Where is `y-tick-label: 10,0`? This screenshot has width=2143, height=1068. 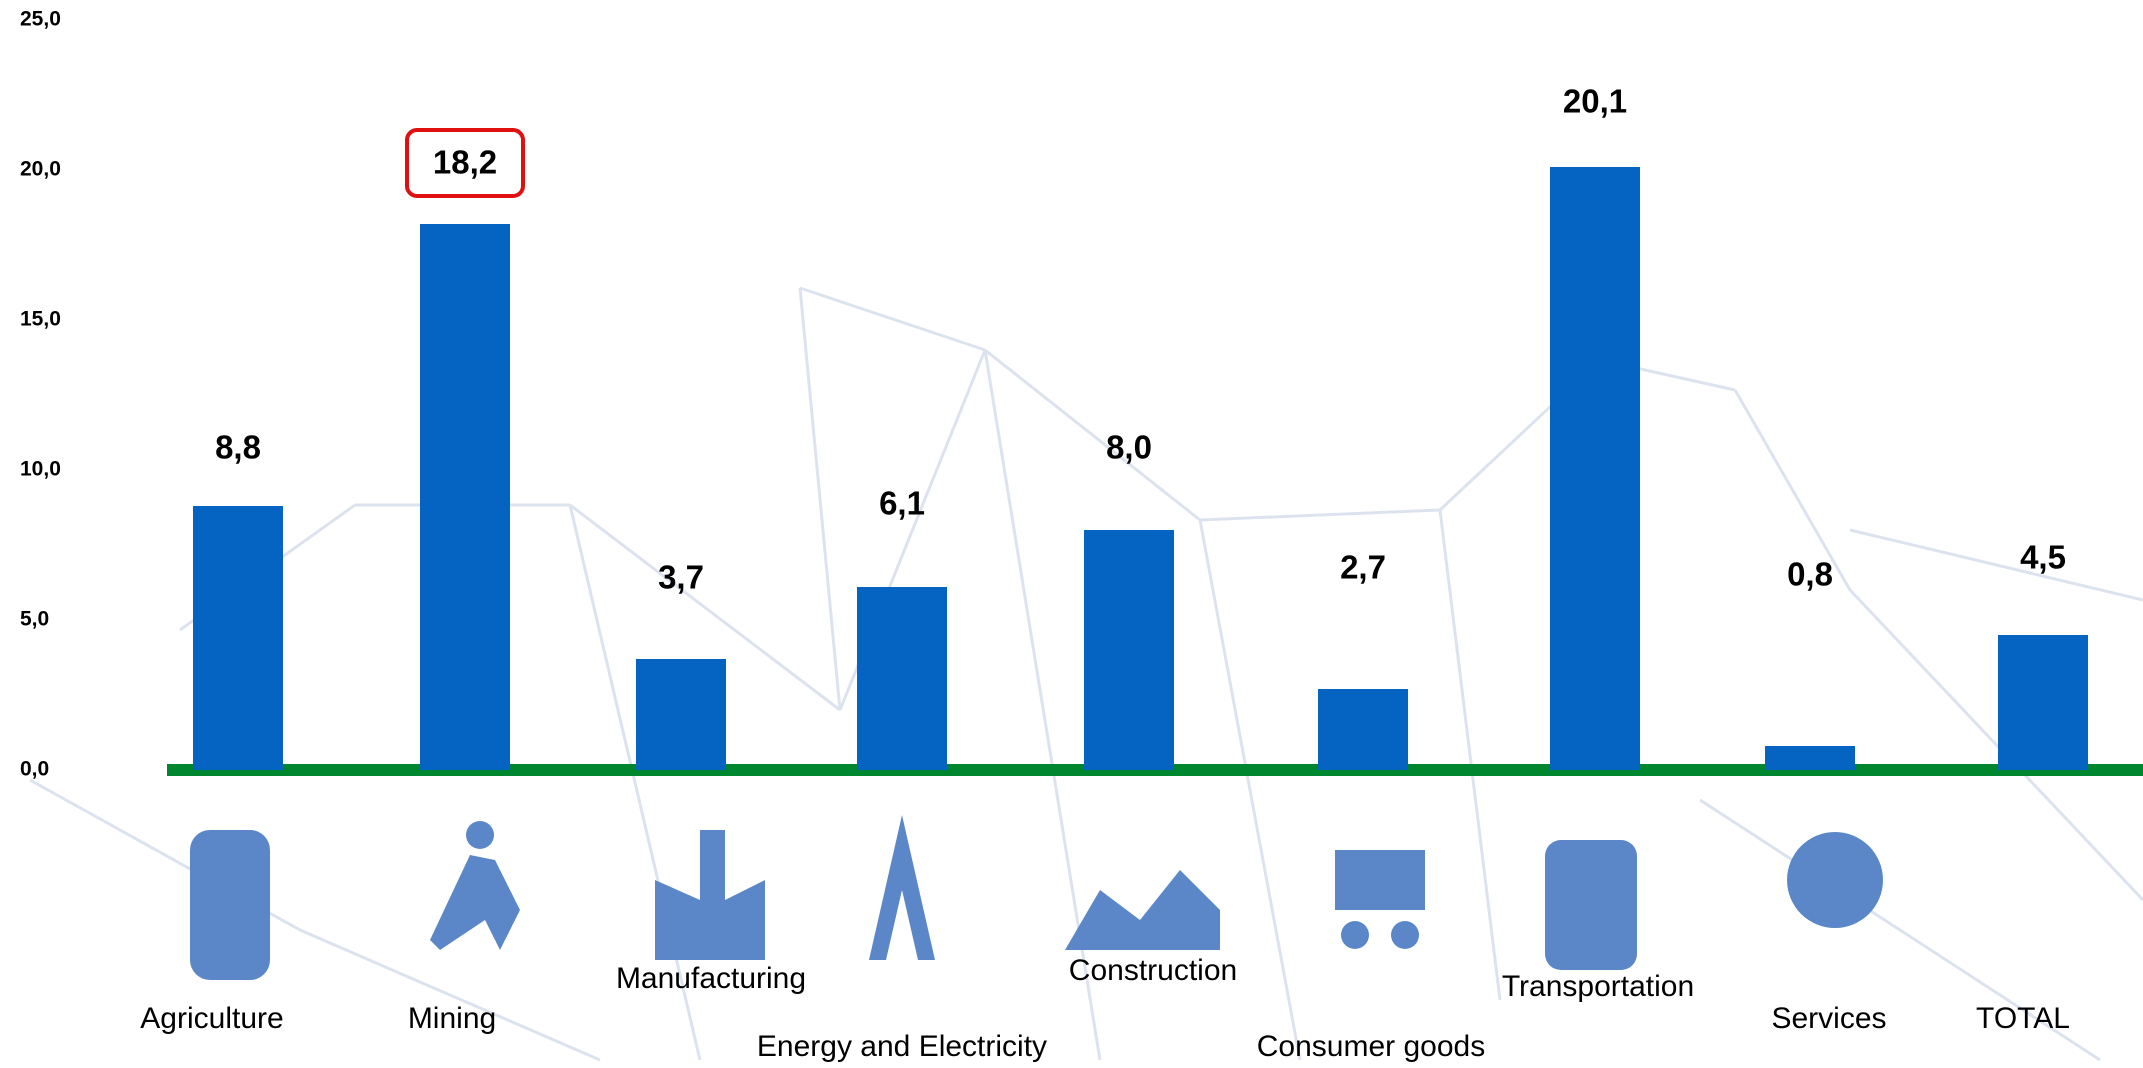 y-tick-label: 10,0 is located at coordinates (40, 469).